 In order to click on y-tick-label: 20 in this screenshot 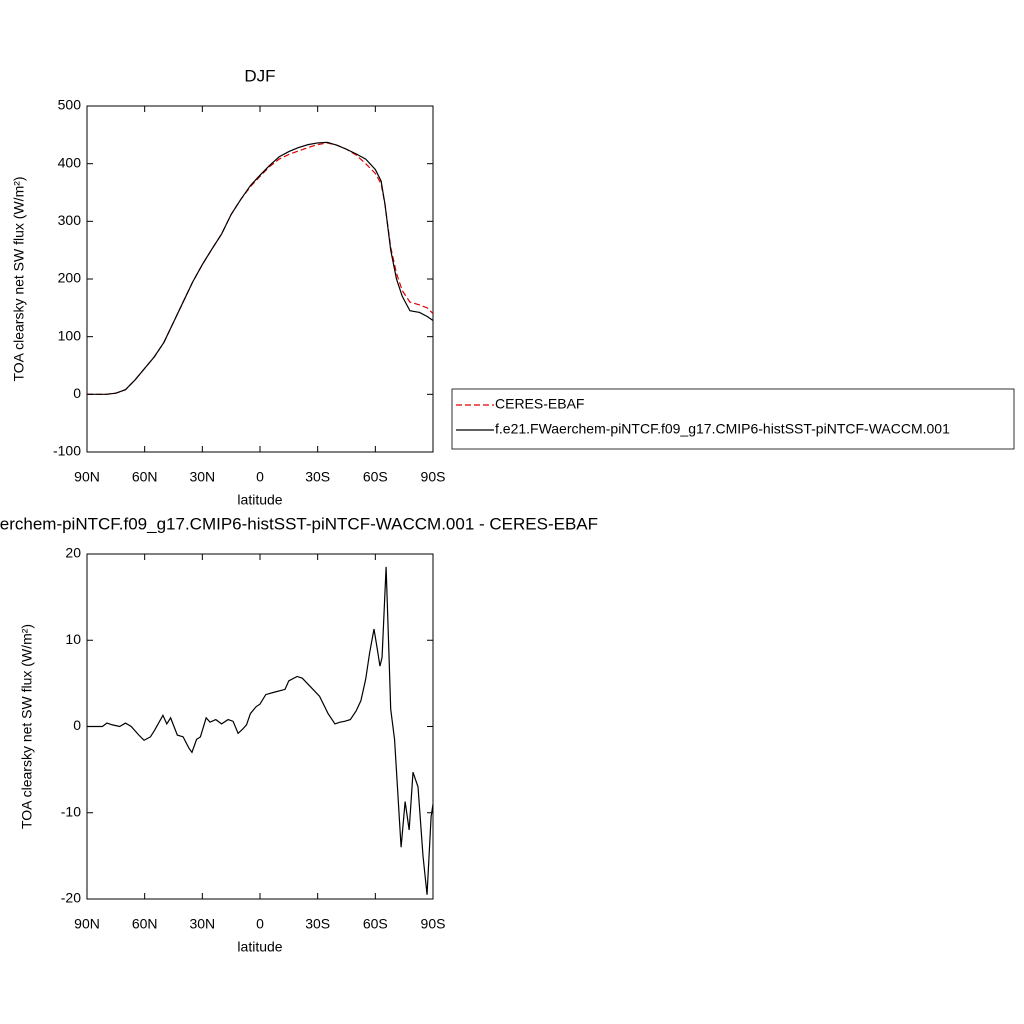, I will do `click(73, 553)`.